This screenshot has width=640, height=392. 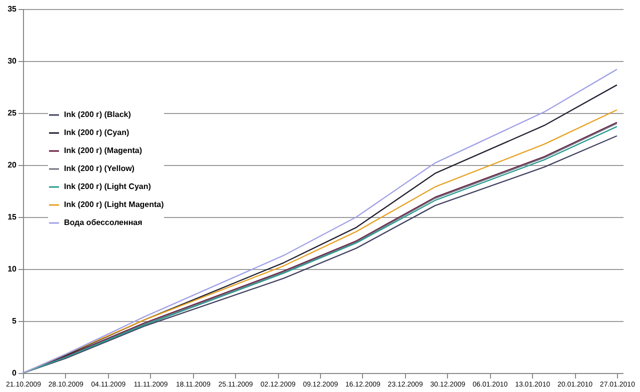 I want to click on y-tick-label: 5, so click(x=15, y=321).